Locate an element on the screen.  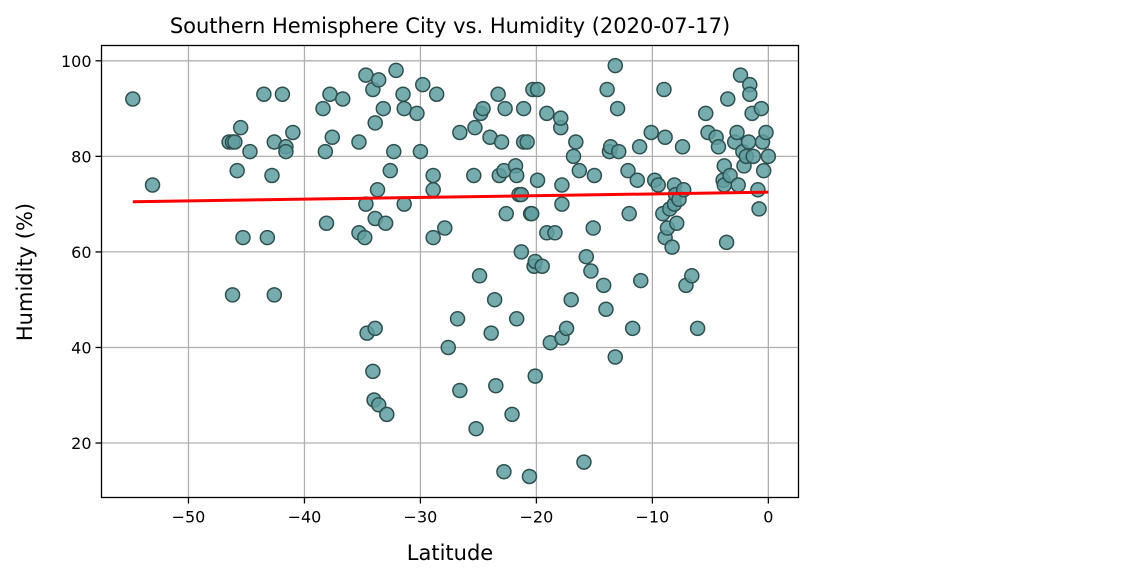
y-tick-label: 100 is located at coordinates (76, 61).